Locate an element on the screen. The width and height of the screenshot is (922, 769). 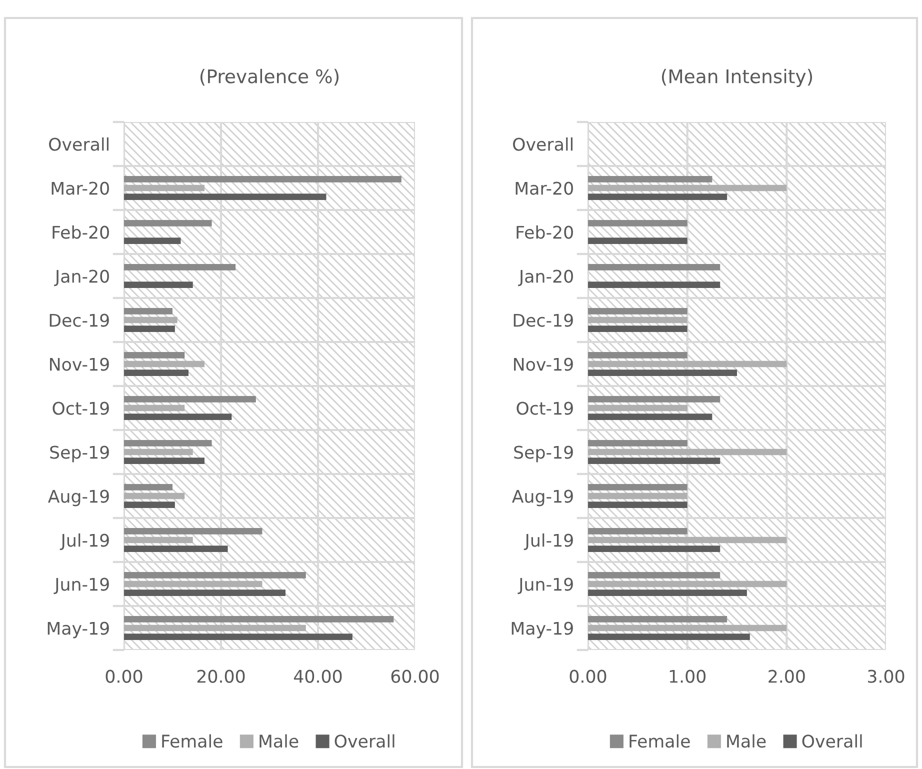
x-tick-label: 60.00 is located at coordinates (415, 676).